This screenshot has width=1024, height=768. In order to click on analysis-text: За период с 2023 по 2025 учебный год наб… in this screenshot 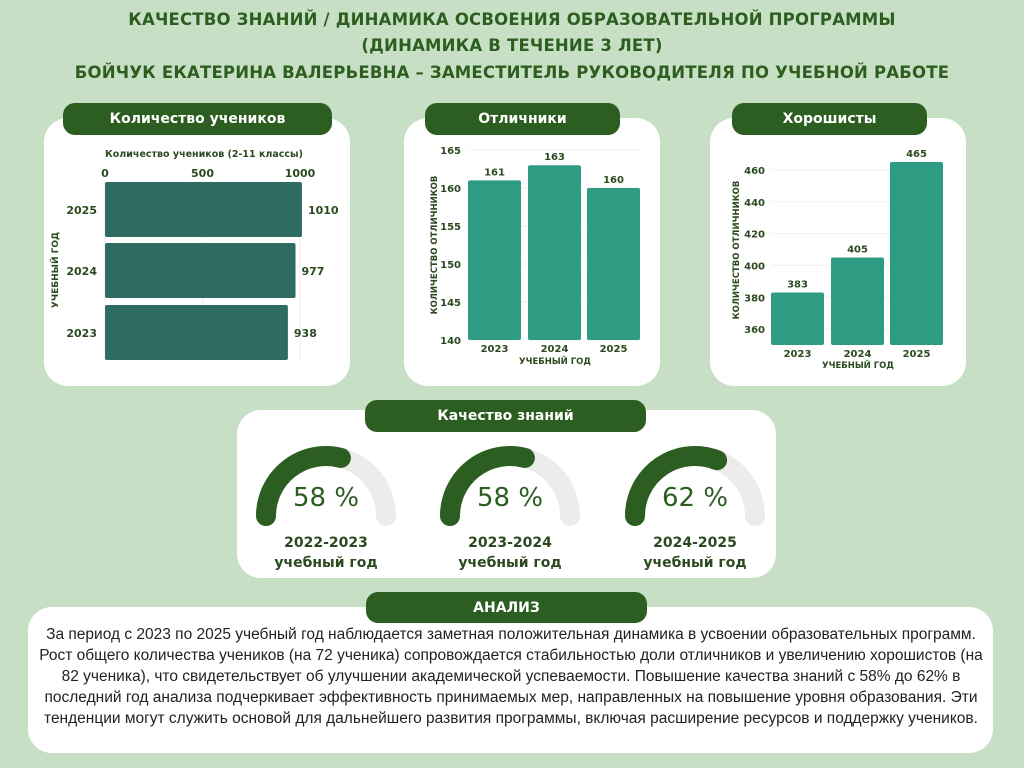, I will do `click(511, 676)`.